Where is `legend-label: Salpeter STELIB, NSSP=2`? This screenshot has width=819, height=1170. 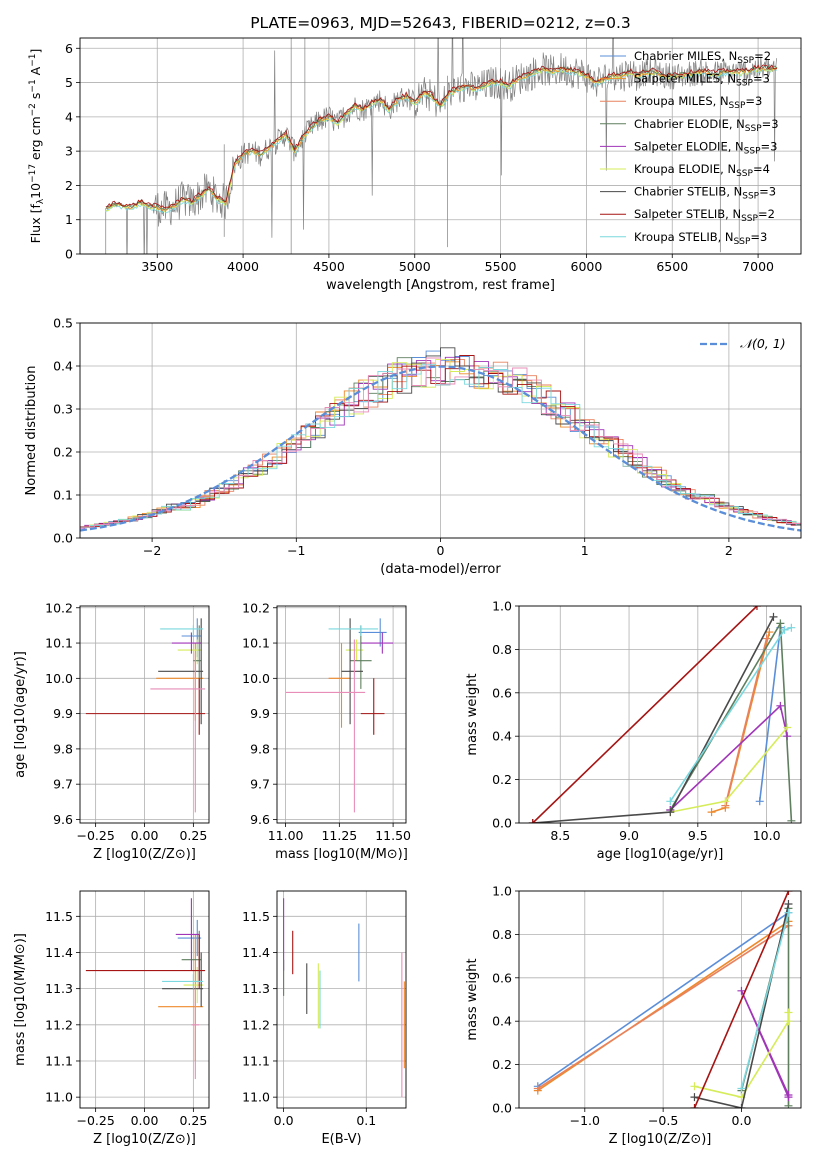 legend-label: Salpeter STELIB, NSSP=2 is located at coordinates (704, 215).